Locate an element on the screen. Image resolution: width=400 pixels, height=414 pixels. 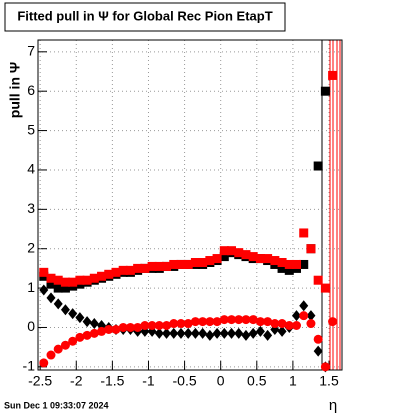
y-tick-label: -1 is located at coordinates (29, 366).